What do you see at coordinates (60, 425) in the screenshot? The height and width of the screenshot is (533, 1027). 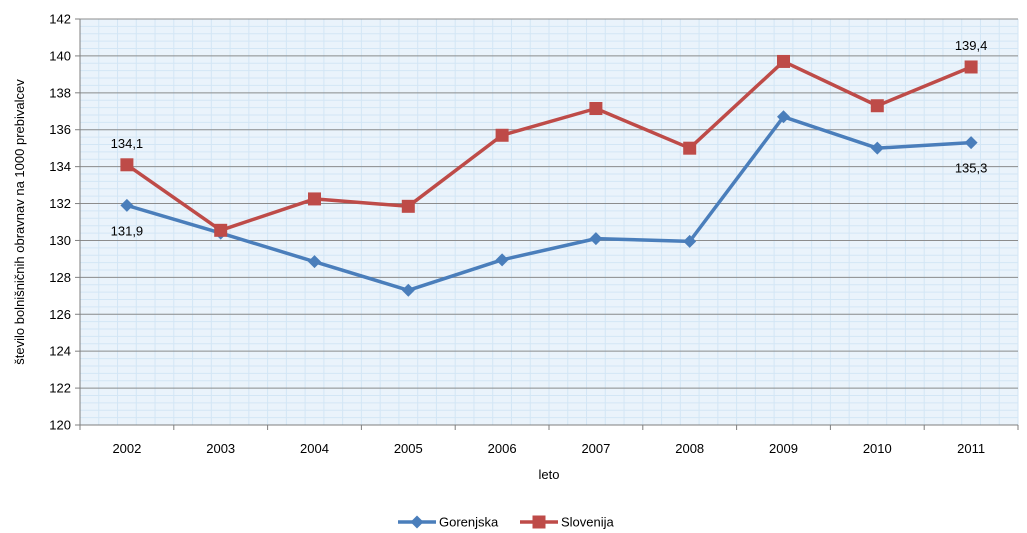 I see `y-tick-label-120: 120` at bounding box center [60, 425].